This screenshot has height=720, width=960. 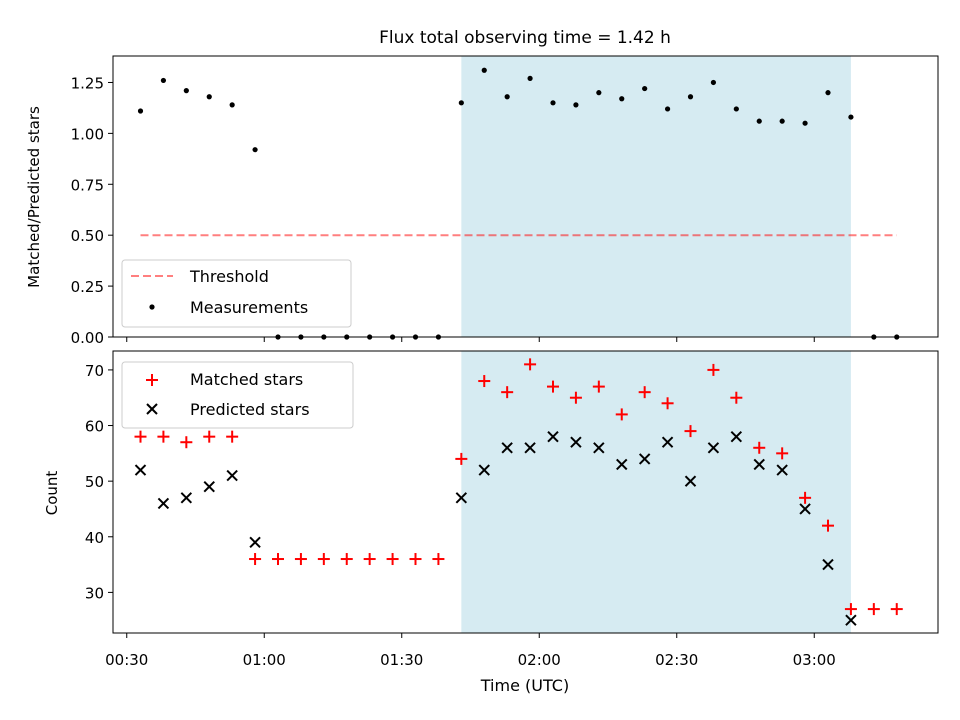 I want to click on legend-measurements-swatch, so click(x=152, y=307).